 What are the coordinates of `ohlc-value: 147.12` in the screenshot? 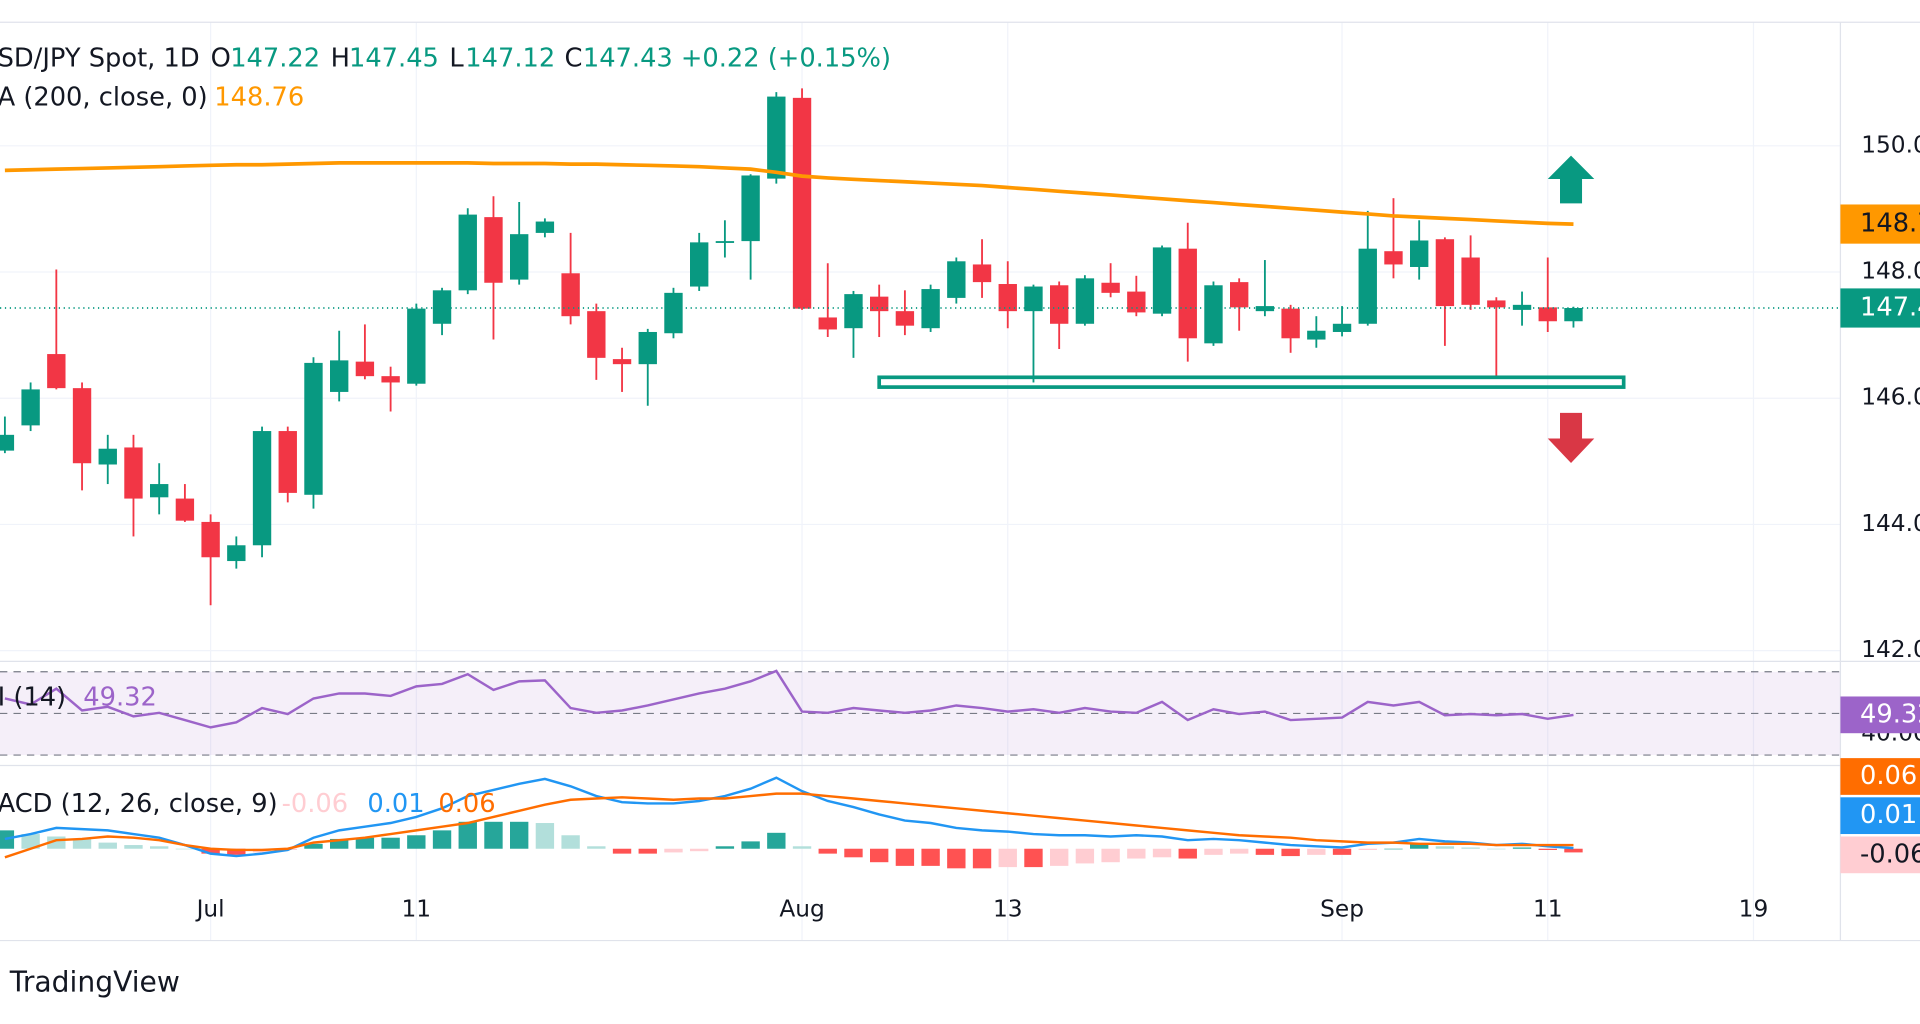 It's located at (510, 58).